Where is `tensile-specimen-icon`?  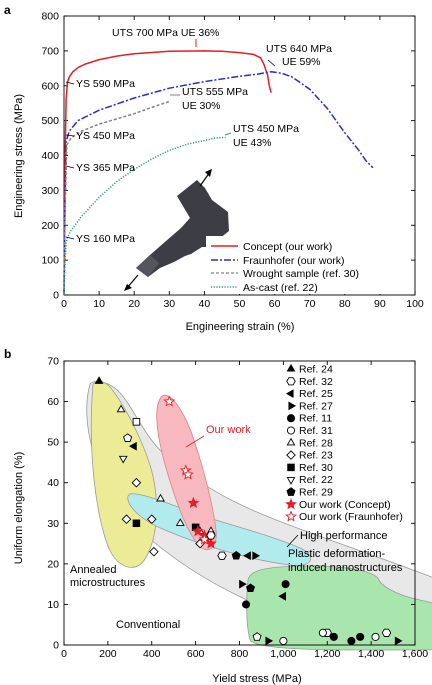 tensile-specimen-icon is located at coordinates (176, 230).